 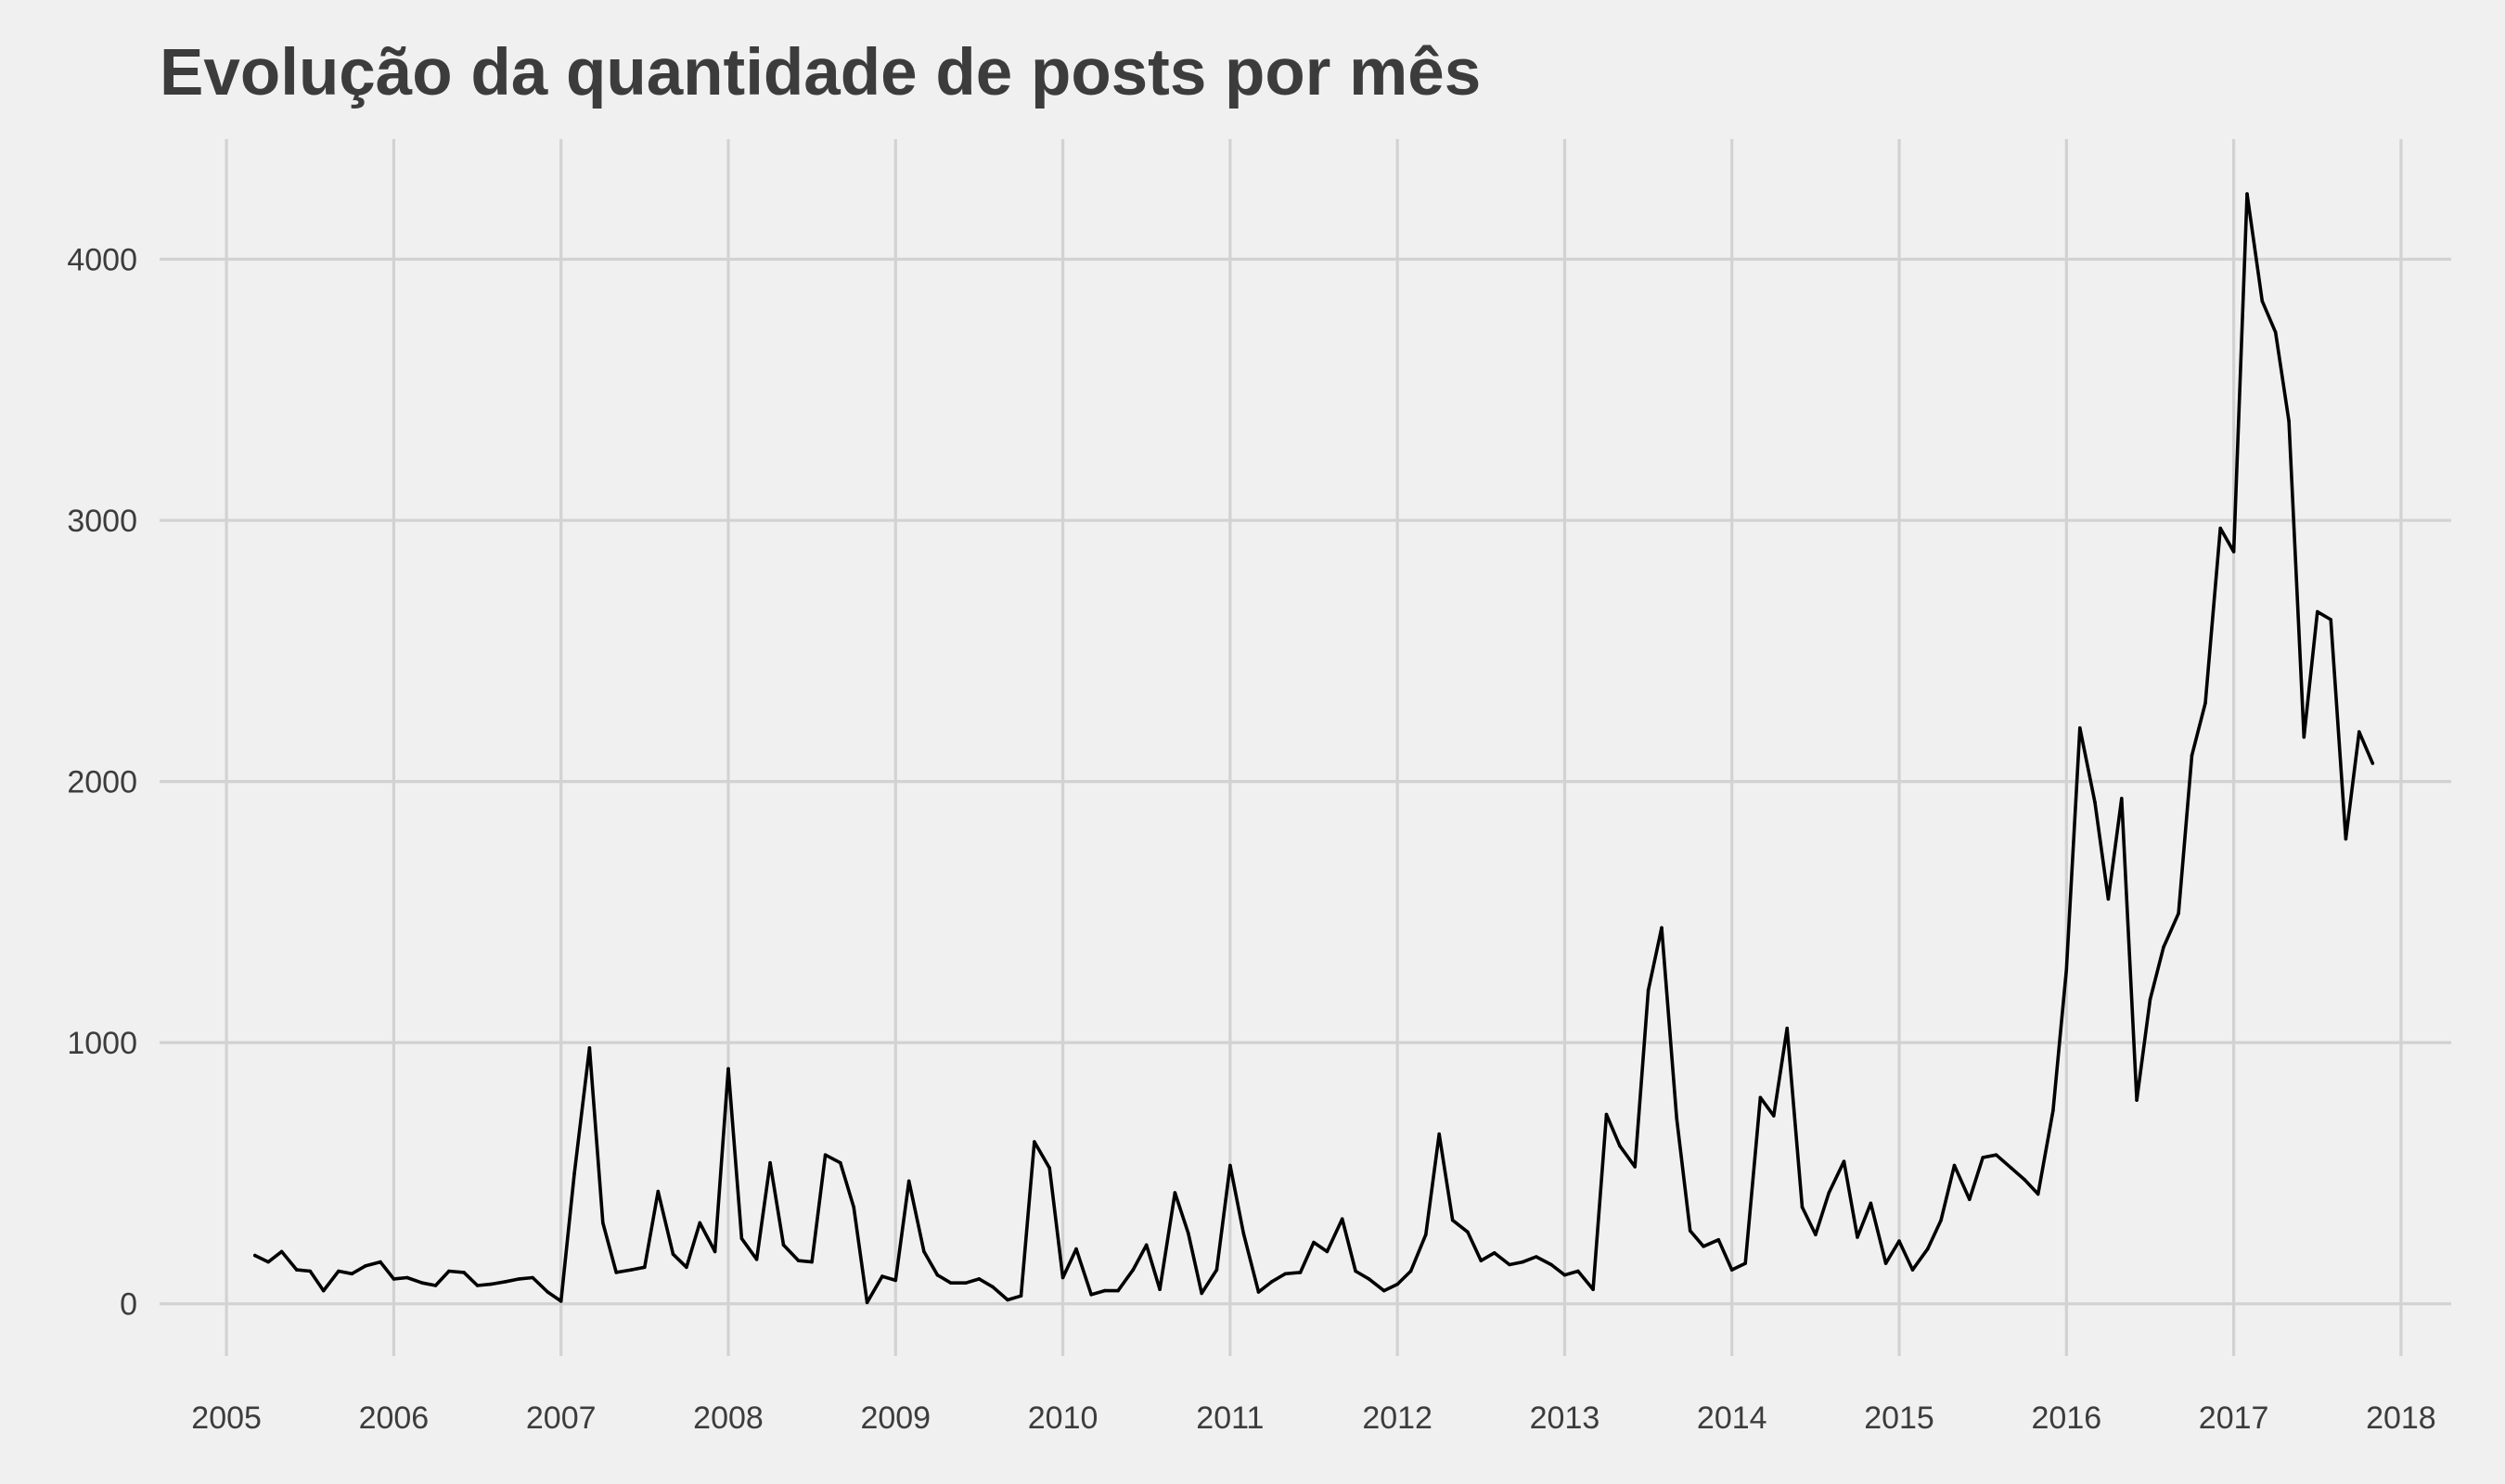 What do you see at coordinates (227, 1418) in the screenshot?
I see `x-tick-label-2005: 2005` at bounding box center [227, 1418].